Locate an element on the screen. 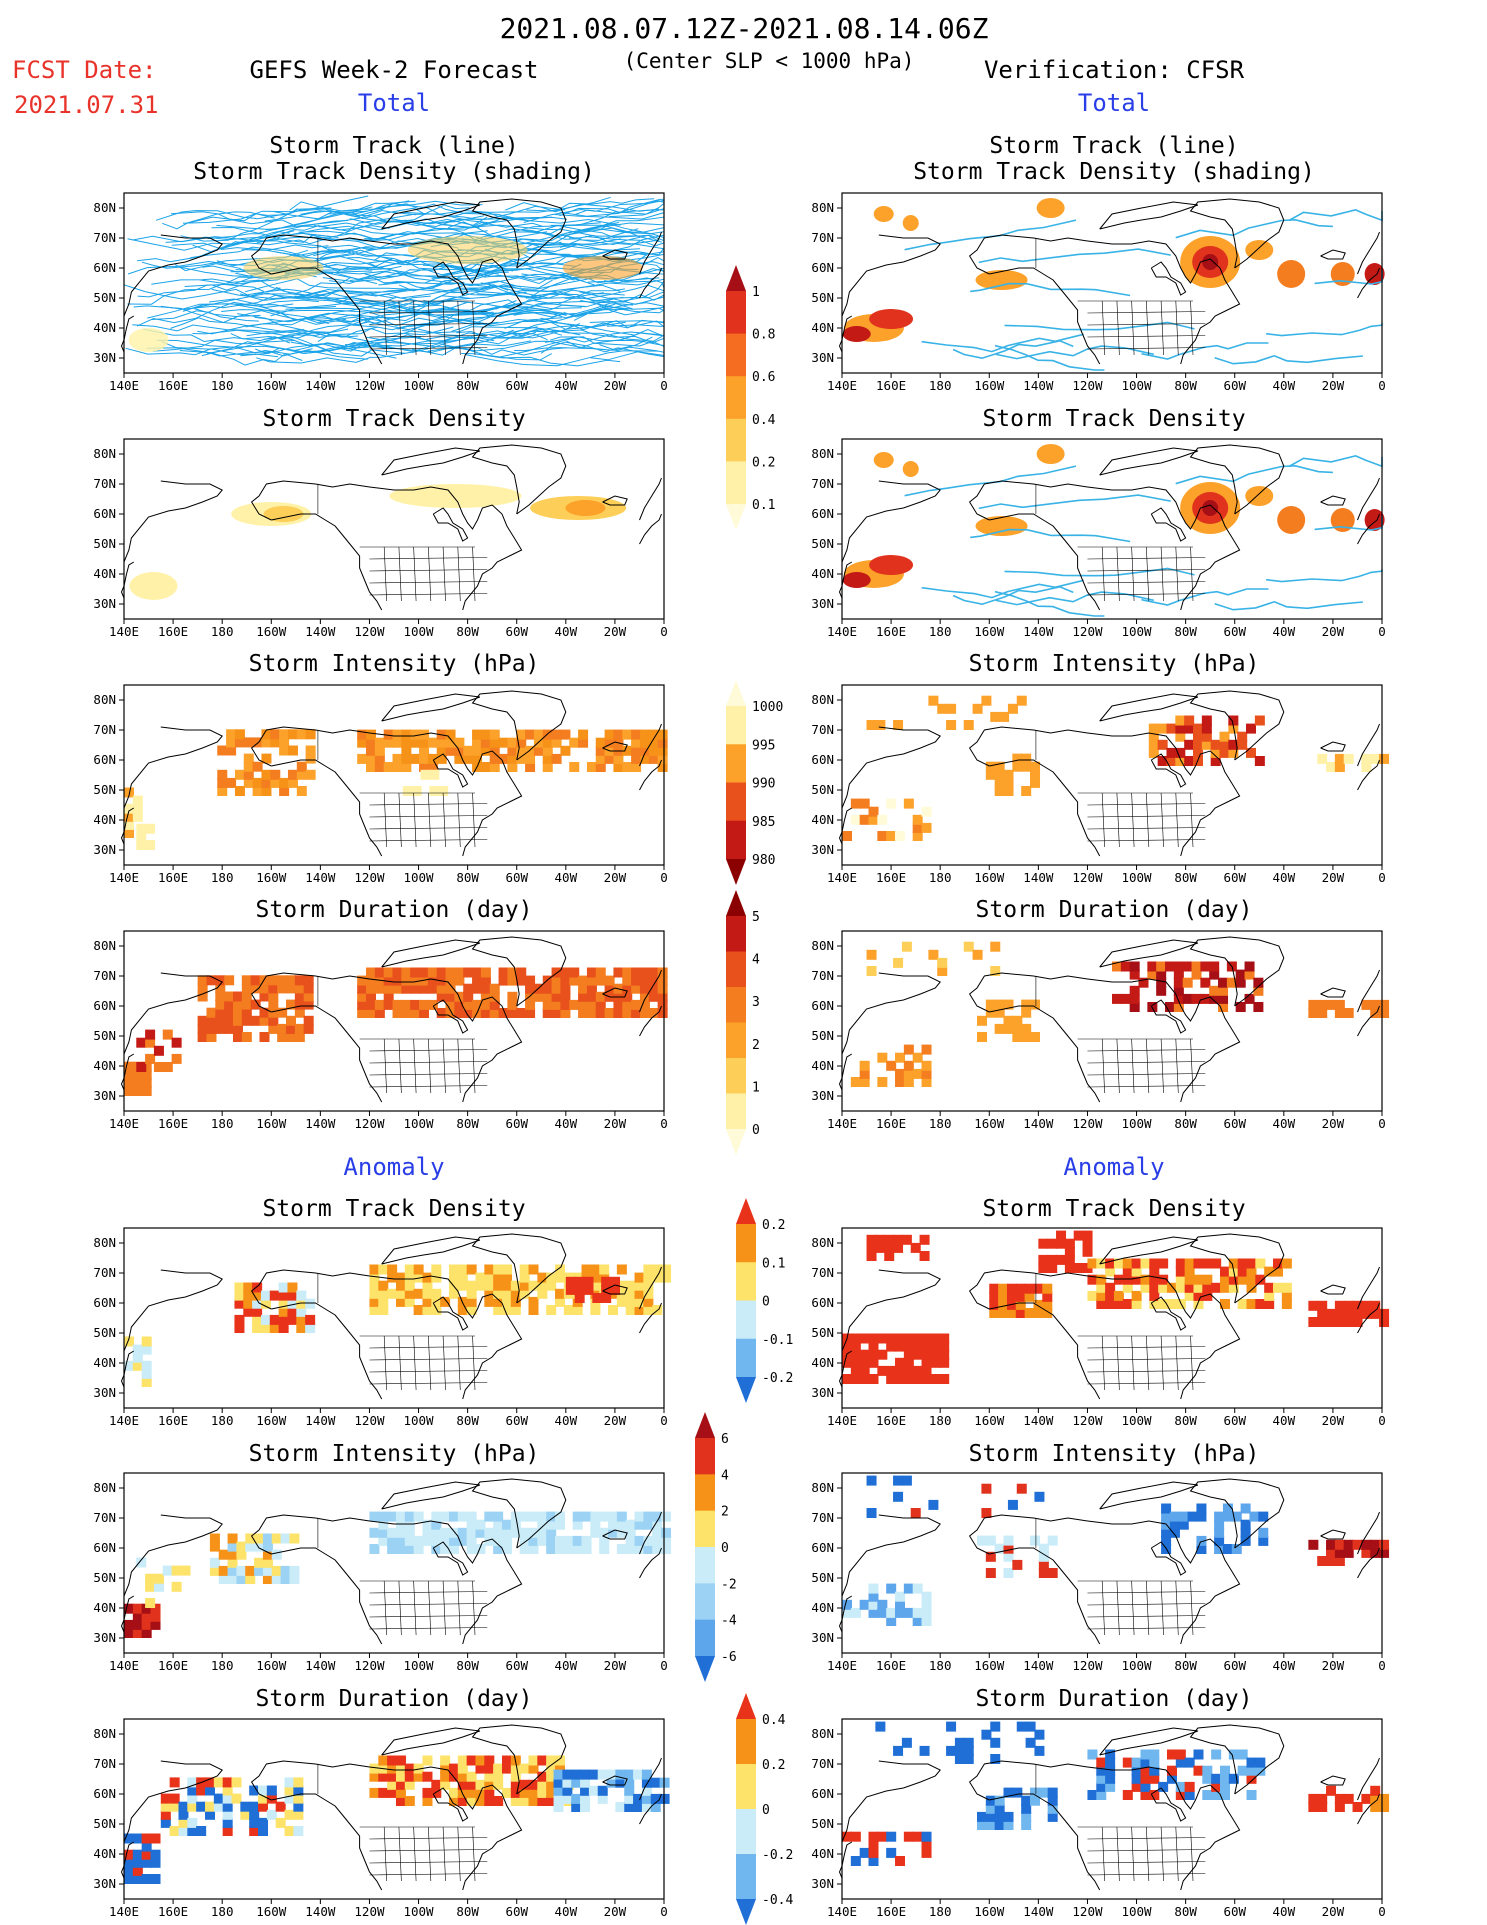  lon-tick-label: 80W is located at coordinates (467, 877).